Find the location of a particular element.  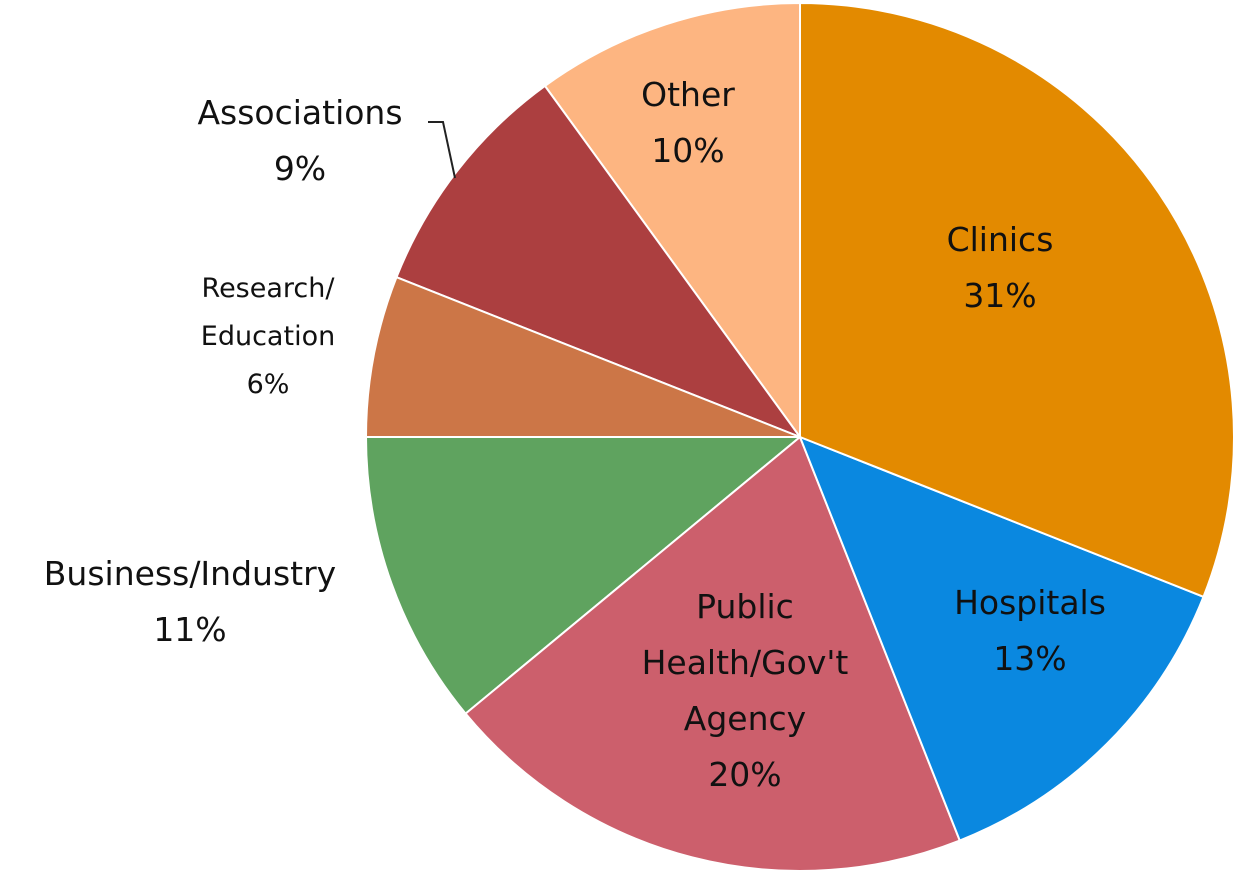

slice-label: Research/ Education 6% is located at coordinates (268, 337).